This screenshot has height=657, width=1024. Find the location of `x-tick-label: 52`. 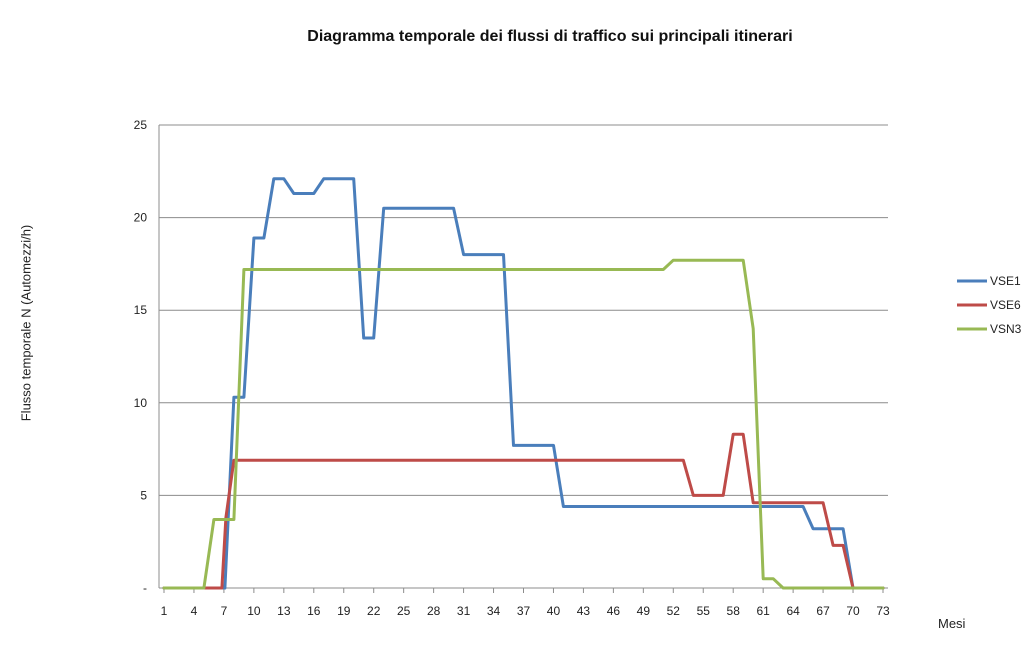

x-tick-label: 52 is located at coordinates (674, 611).